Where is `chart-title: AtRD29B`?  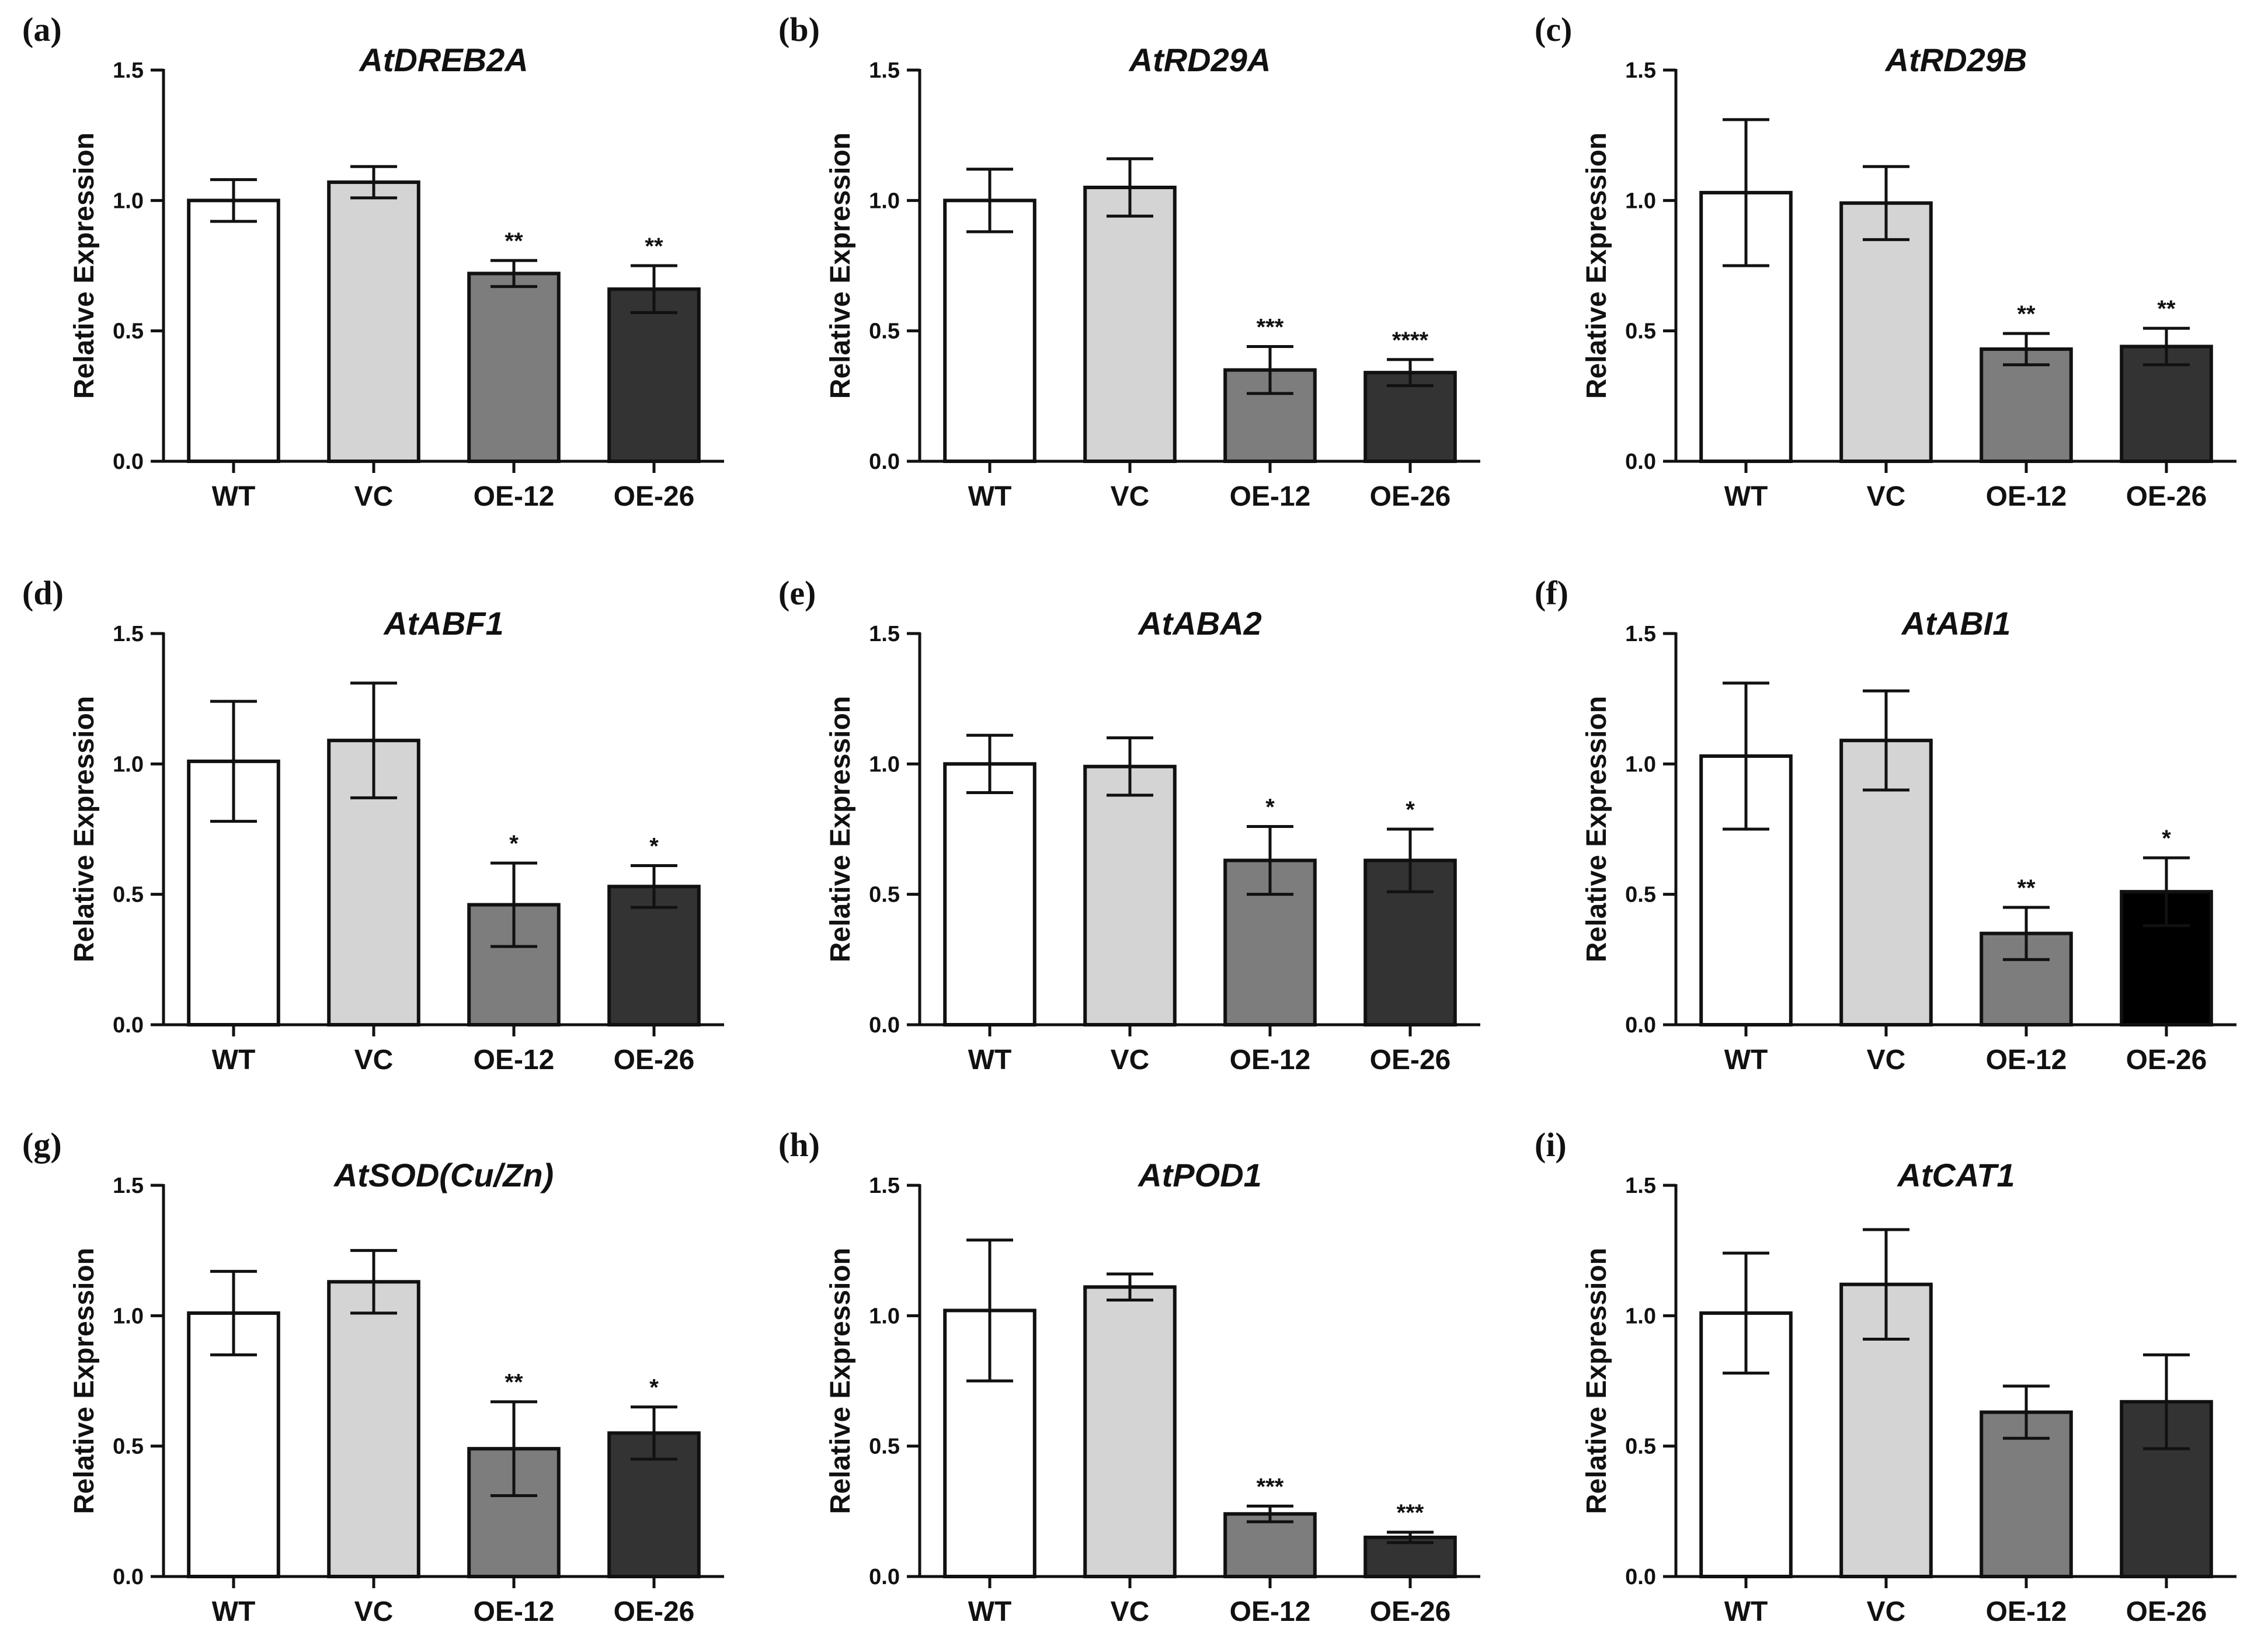
chart-title: AtRD29B is located at coordinates (1955, 59).